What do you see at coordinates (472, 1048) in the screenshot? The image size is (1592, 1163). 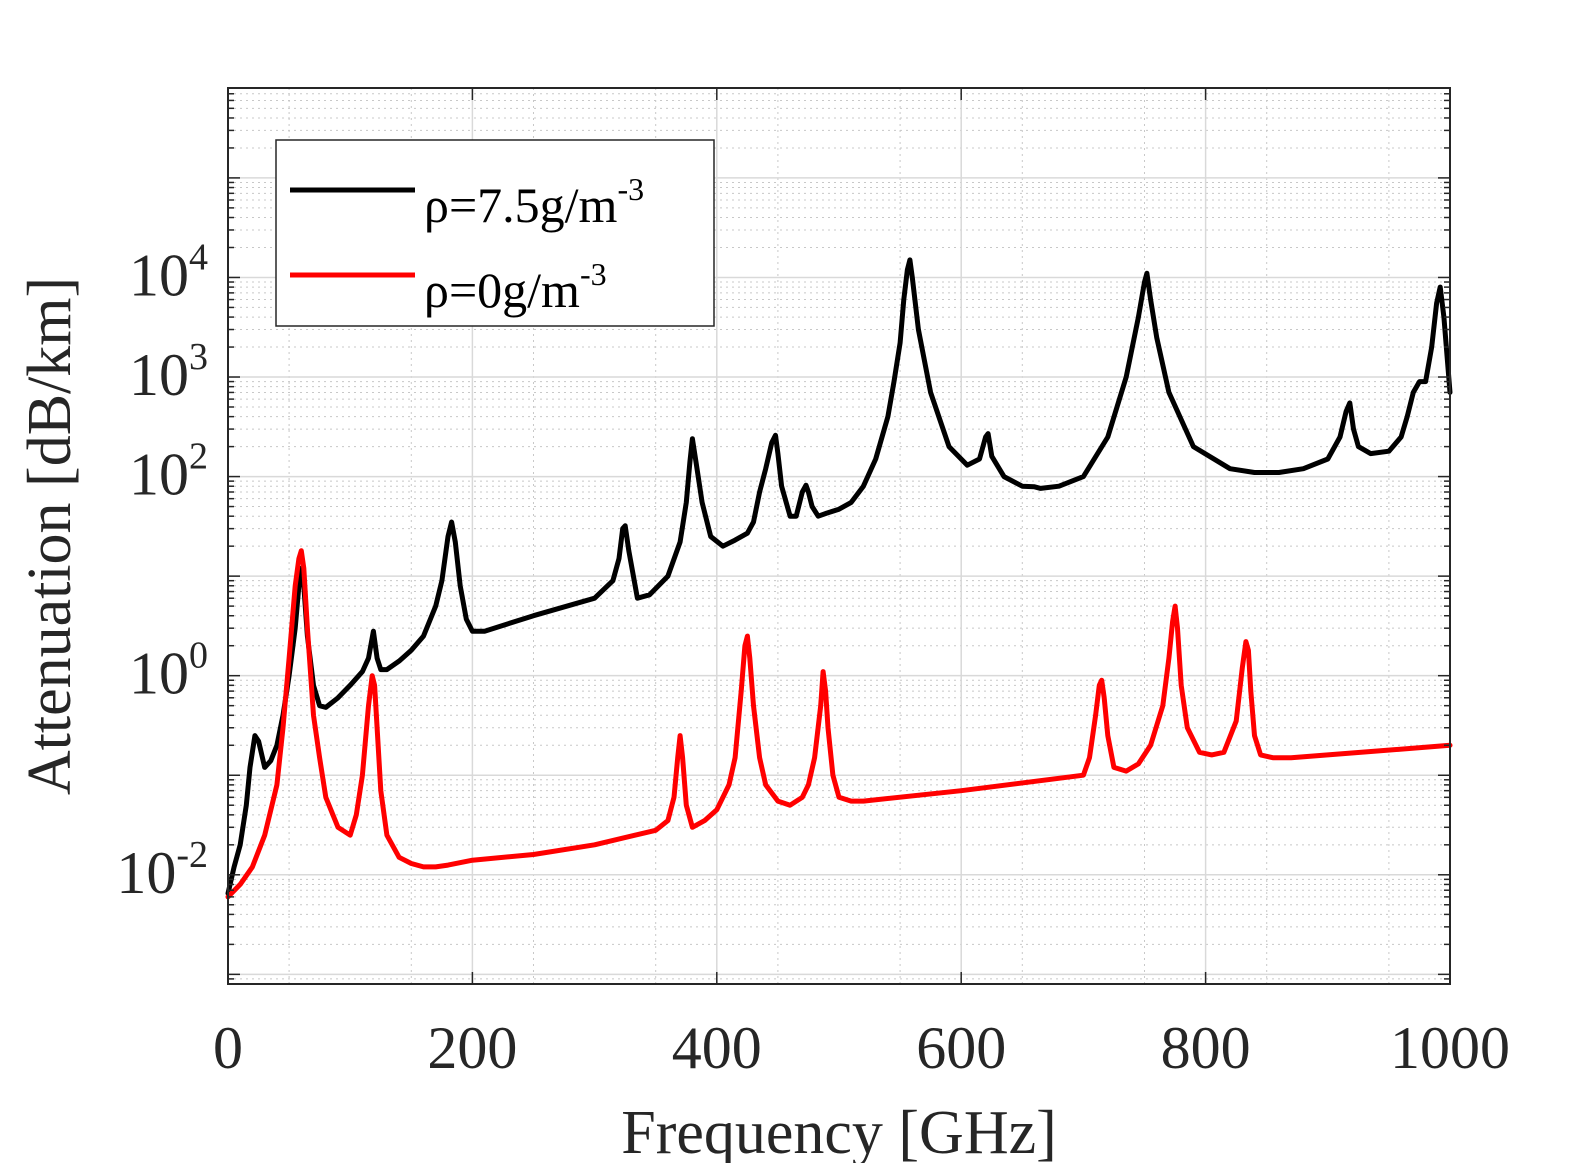 I see `x-tick-label: 200` at bounding box center [472, 1048].